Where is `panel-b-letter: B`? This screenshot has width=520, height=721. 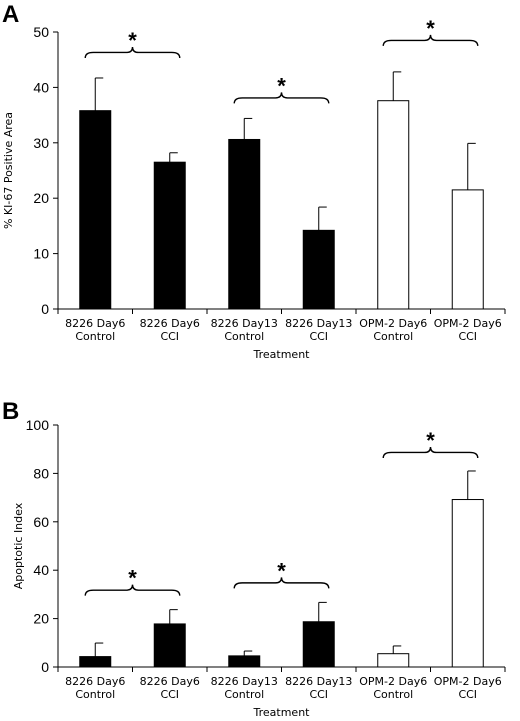
panel-b-letter: B is located at coordinates (10, 411).